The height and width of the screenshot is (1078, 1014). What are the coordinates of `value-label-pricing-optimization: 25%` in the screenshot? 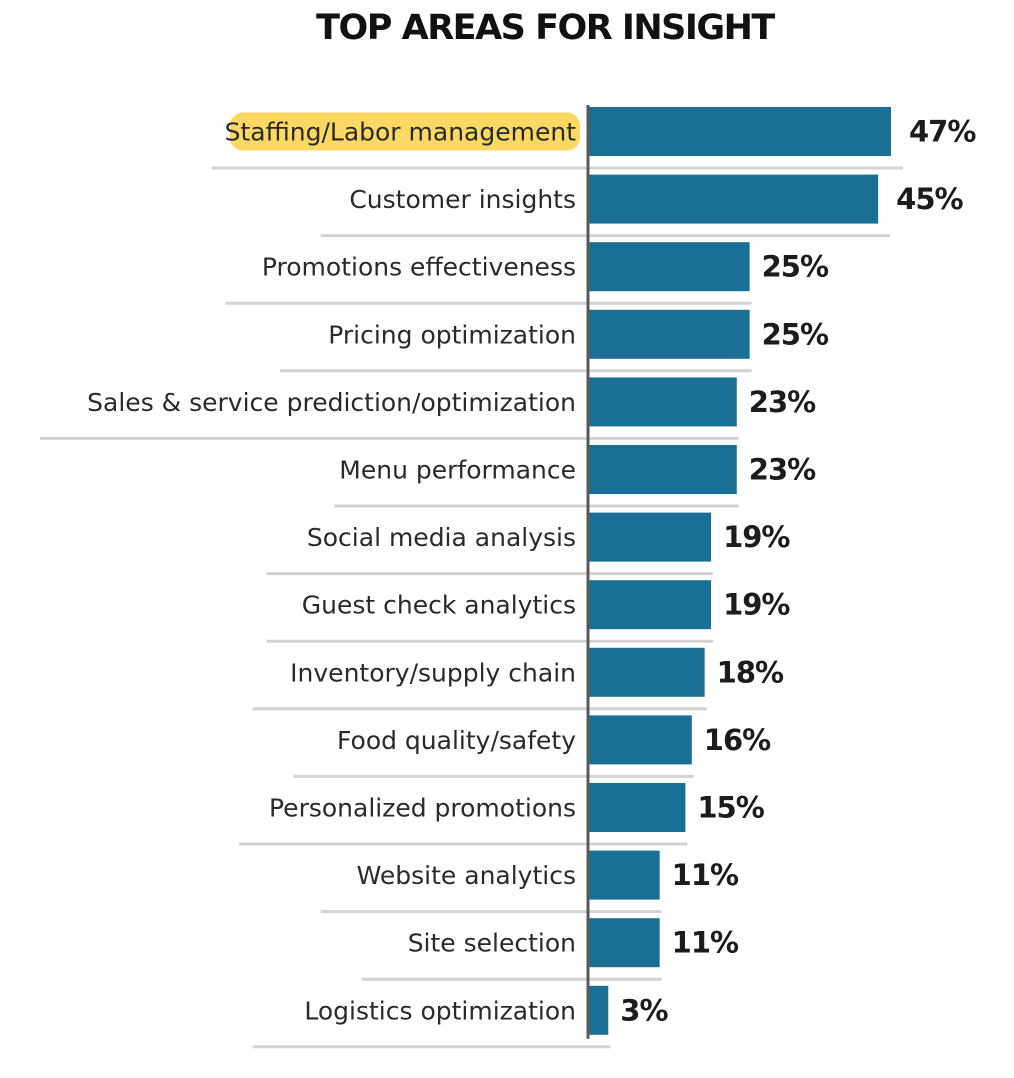 It's located at (795, 334).